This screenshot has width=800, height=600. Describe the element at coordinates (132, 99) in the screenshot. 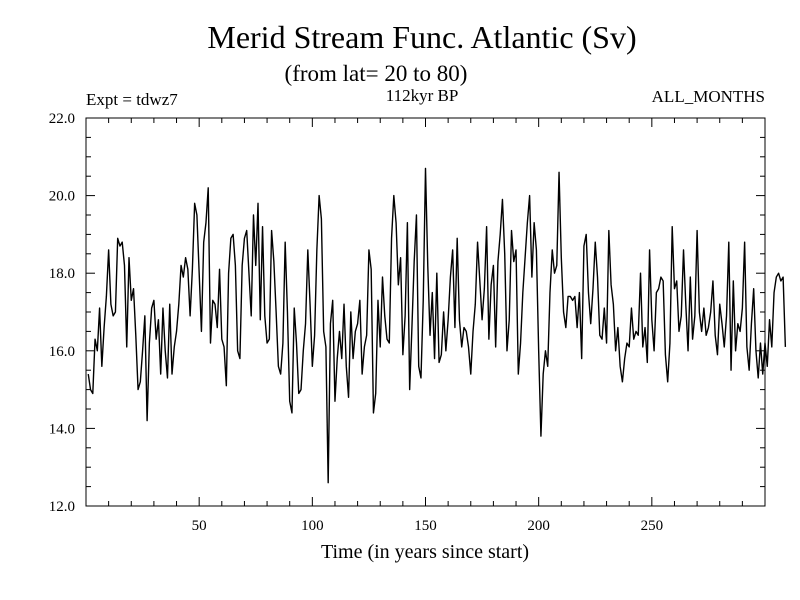

I see `experiment-label: Expt = tdwz7` at that location.